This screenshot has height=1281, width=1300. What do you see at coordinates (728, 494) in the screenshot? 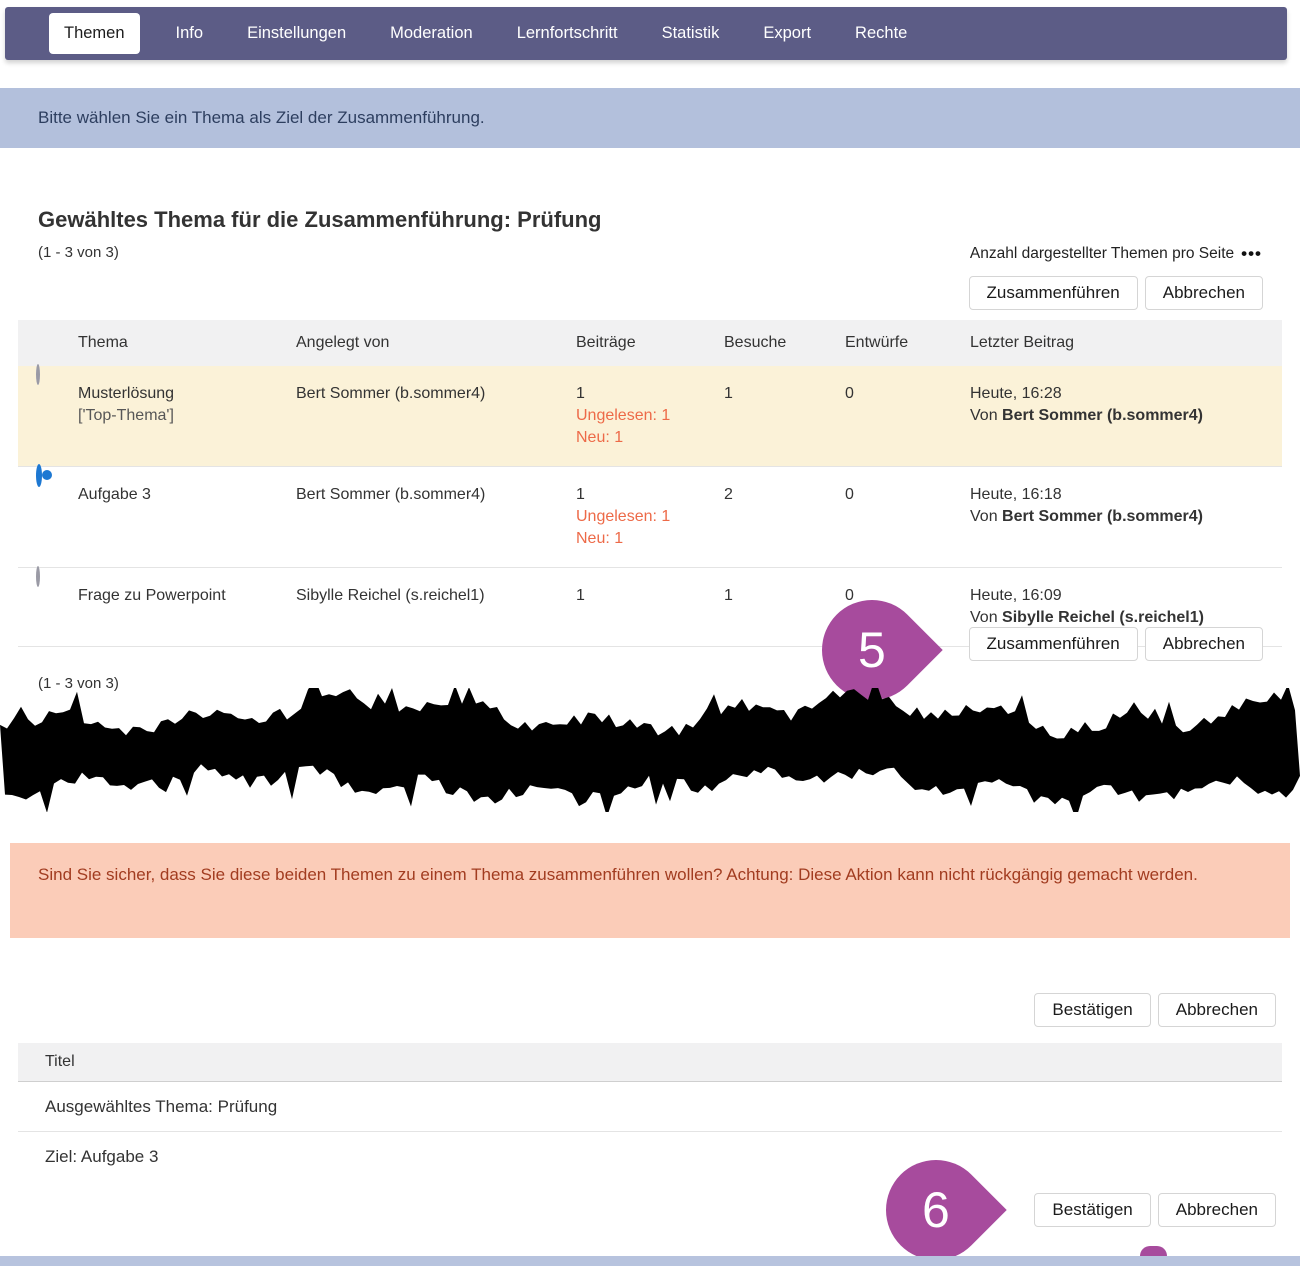
I see `visits-count: 2` at bounding box center [728, 494].